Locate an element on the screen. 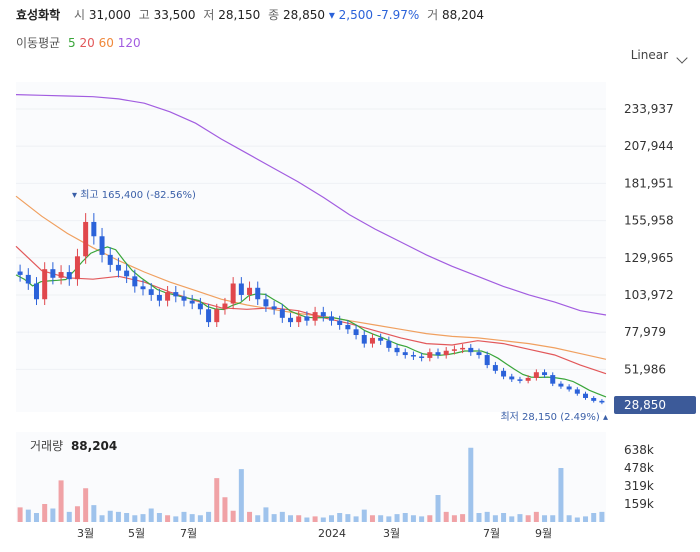 The height and width of the screenshot is (552, 700). high-value: 33,500 is located at coordinates (174, 15).